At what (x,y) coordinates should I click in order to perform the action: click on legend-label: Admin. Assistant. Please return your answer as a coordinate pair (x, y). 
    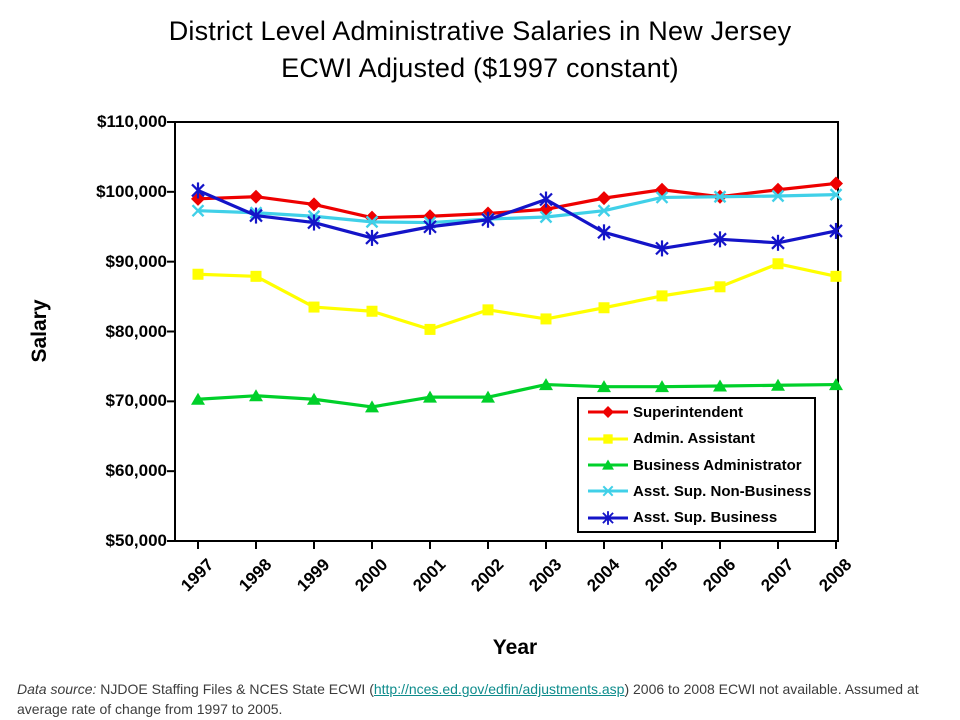
    Looking at the image, I should click on (694, 439).